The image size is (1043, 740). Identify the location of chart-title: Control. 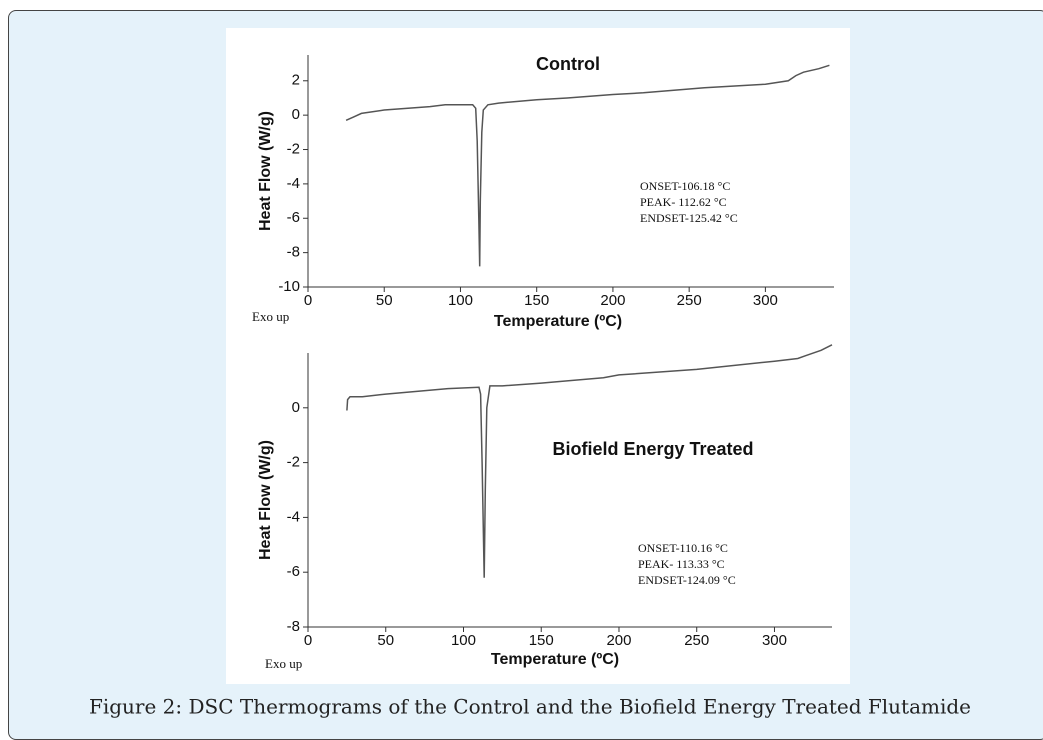
(568, 64).